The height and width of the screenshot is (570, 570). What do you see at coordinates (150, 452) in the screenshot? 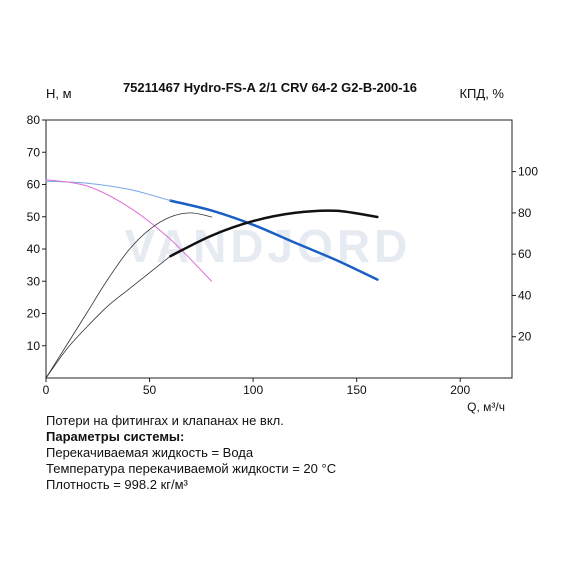
I see `note-liquid: Перекачиваемая жидкость = Вода` at bounding box center [150, 452].